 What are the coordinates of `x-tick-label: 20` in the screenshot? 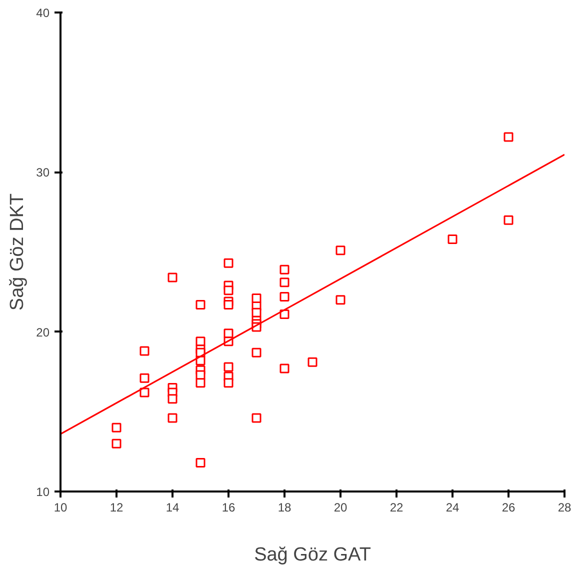 It's located at (341, 507).